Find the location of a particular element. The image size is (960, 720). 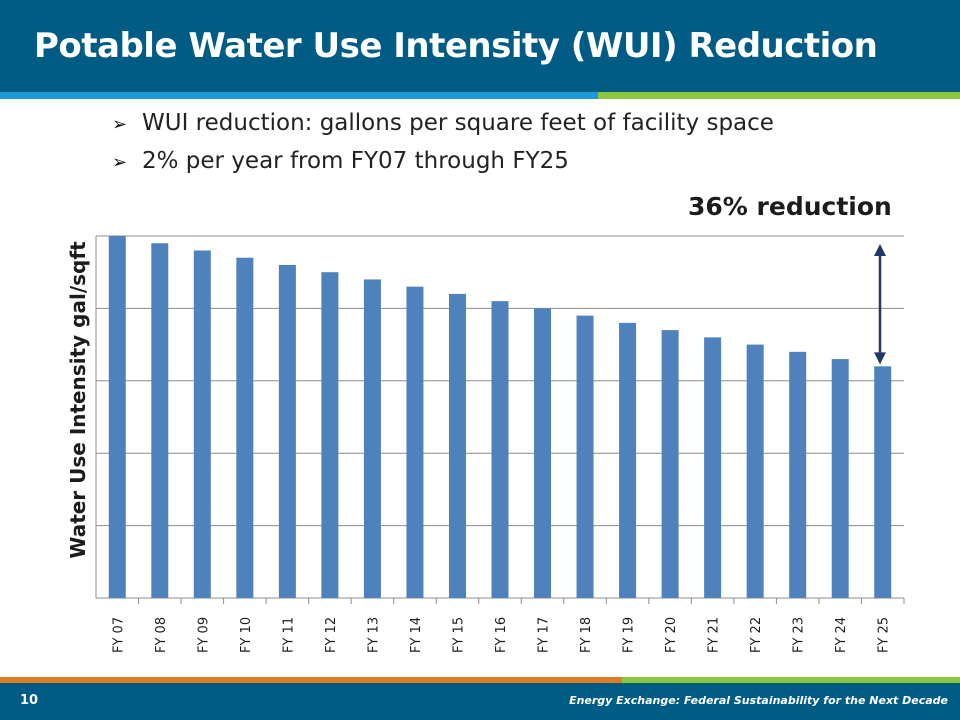

x-tick-label: FY 13 is located at coordinates (373, 635).